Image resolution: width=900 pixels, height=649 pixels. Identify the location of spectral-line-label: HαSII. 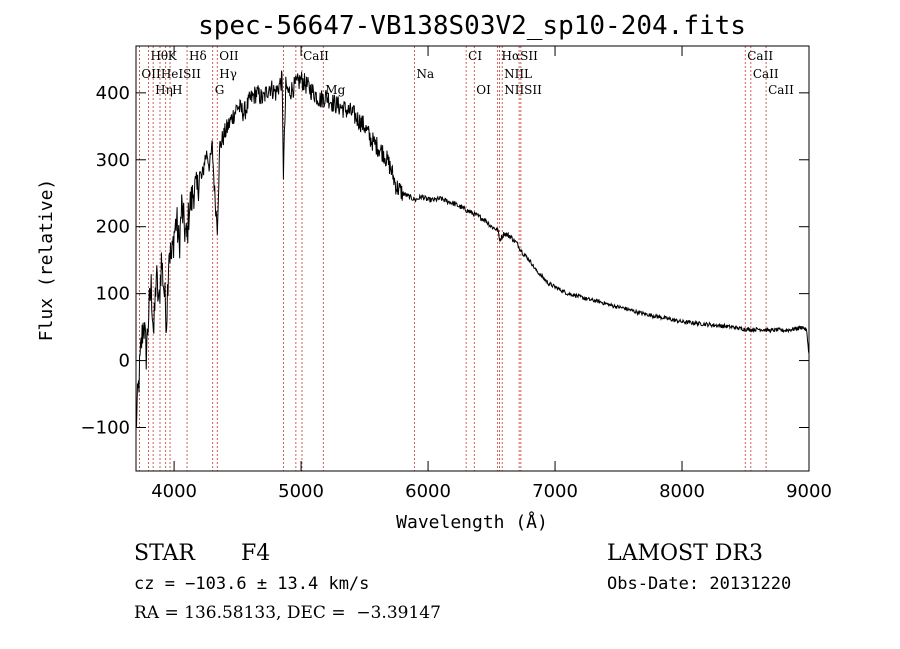
(520, 56).